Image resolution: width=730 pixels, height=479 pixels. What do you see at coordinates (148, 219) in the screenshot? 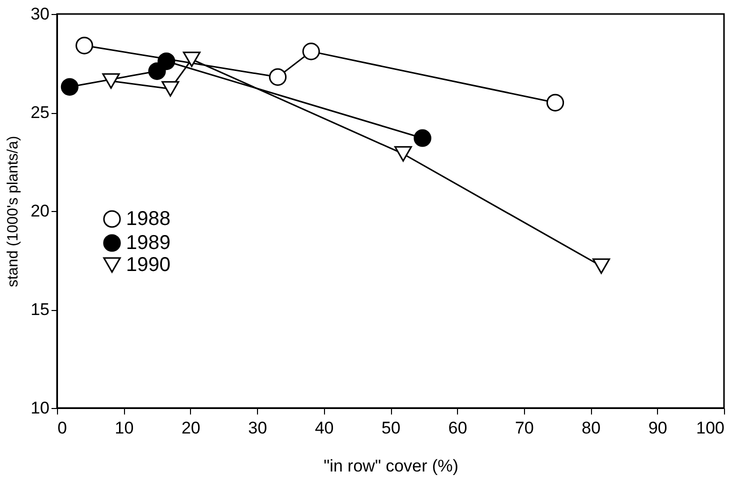
I see `legend-label: 1988` at bounding box center [148, 219].